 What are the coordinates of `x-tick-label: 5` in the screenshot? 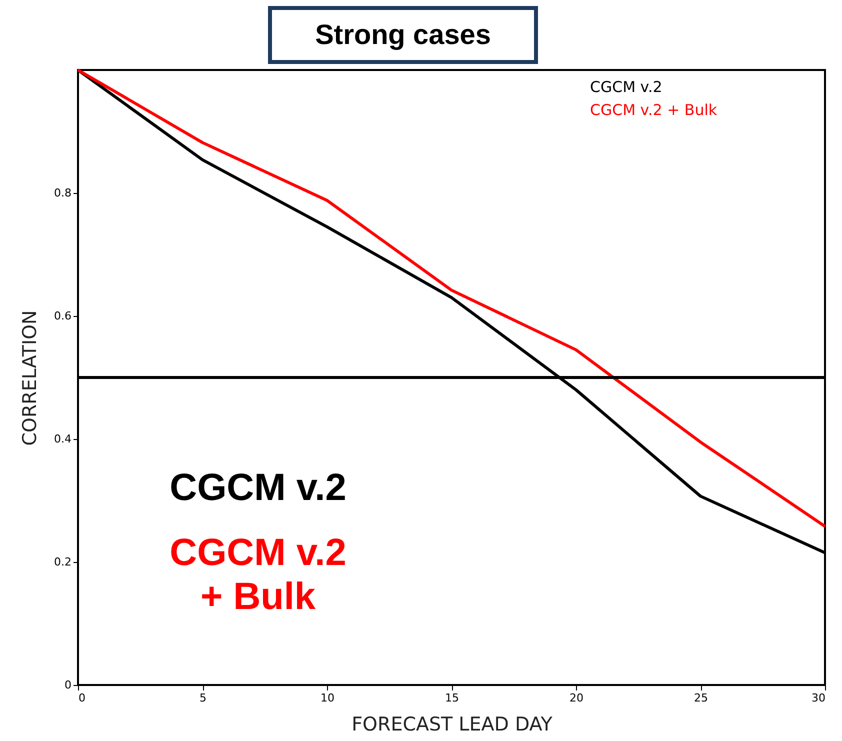 It's located at (203, 698).